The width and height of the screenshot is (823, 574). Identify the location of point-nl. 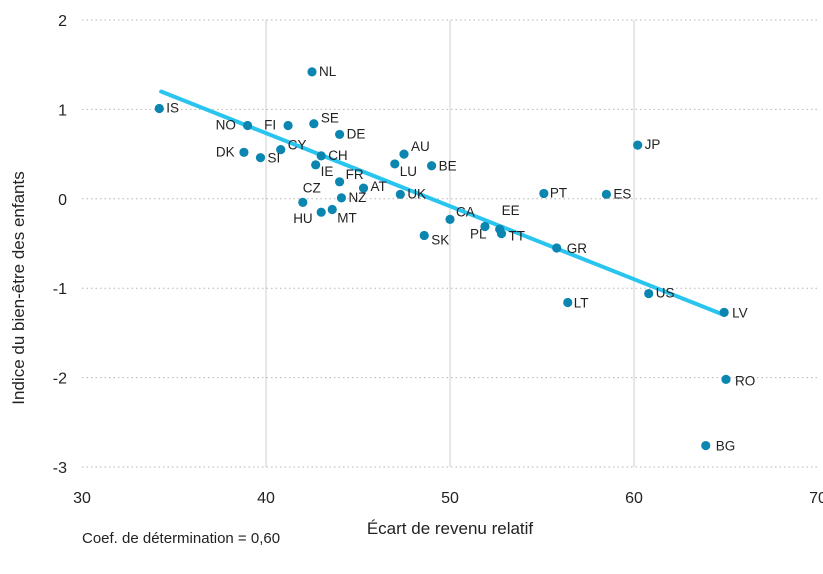
(312, 72).